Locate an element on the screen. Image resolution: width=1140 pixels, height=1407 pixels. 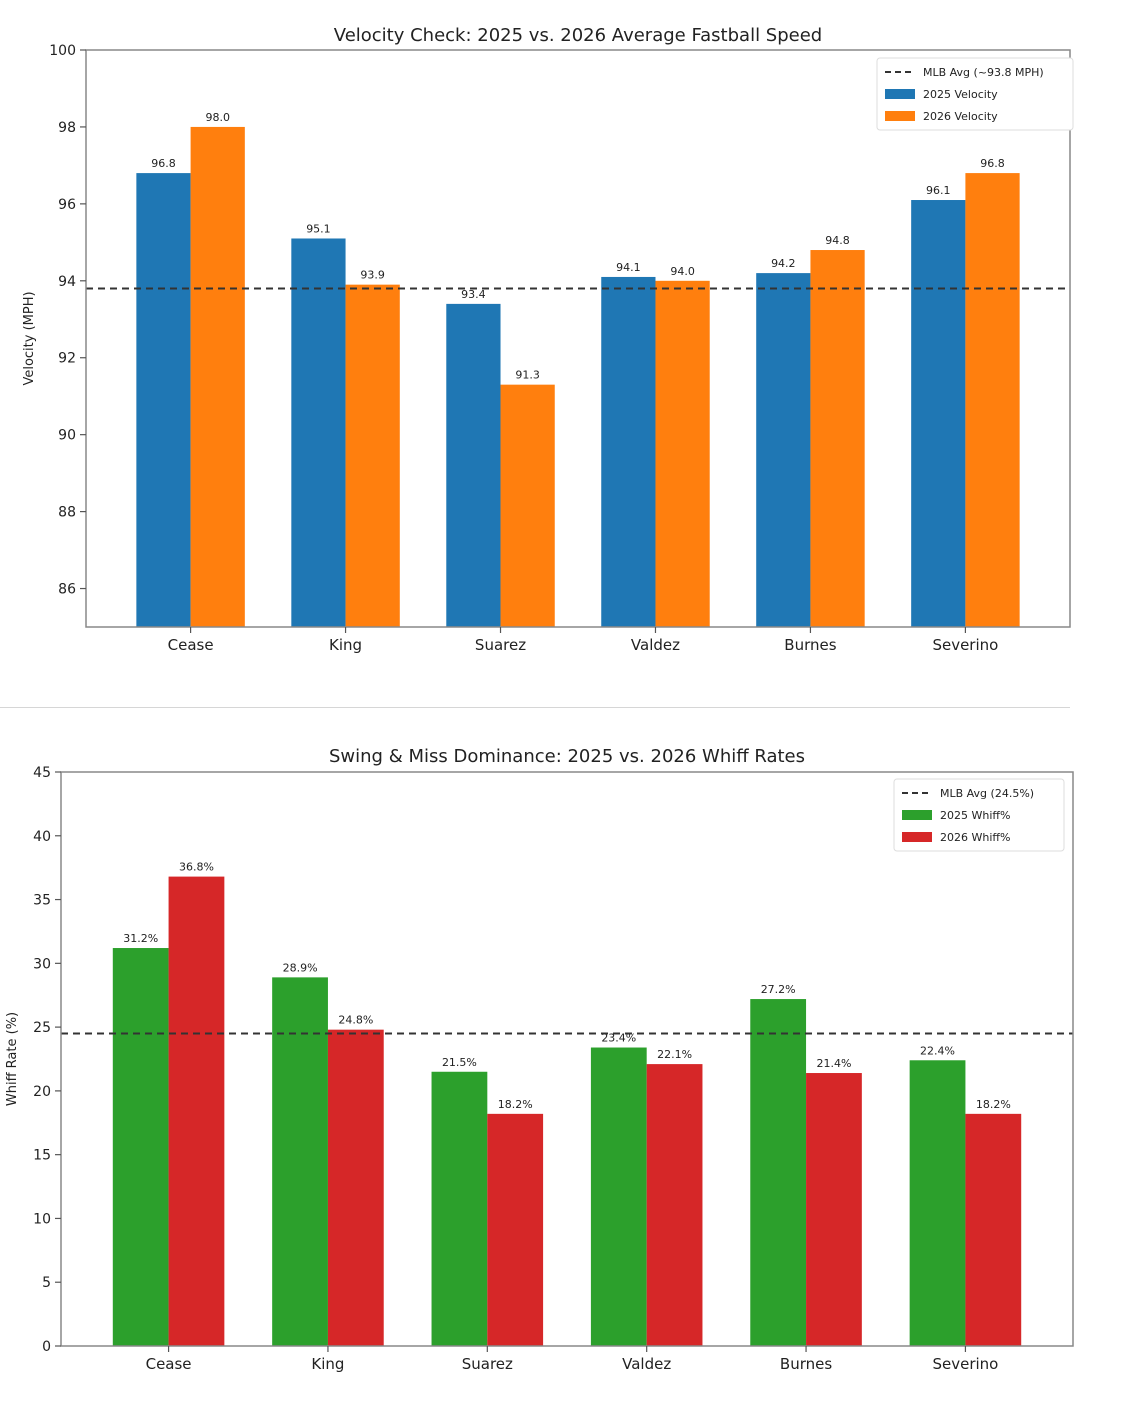
y-tick-label: 0 is located at coordinates (46, 1347).